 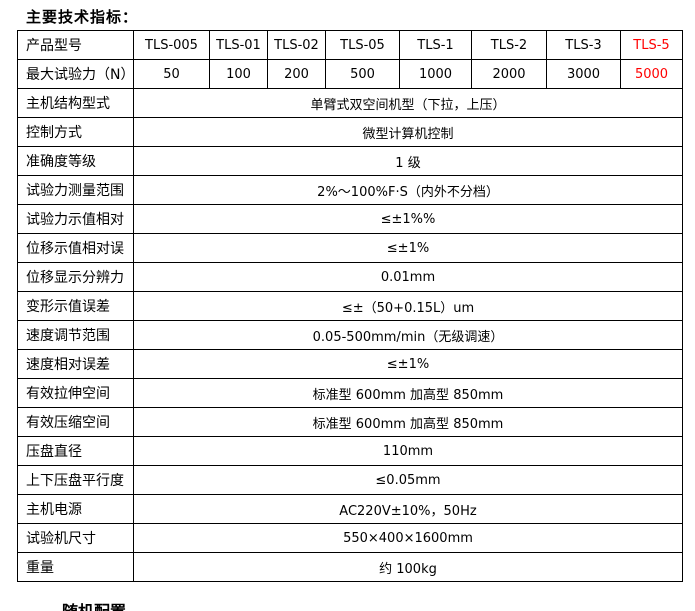 I want to click on table-row-displacement-error: 位移示值相对误 ≤±1%, so click(x=350, y=248).